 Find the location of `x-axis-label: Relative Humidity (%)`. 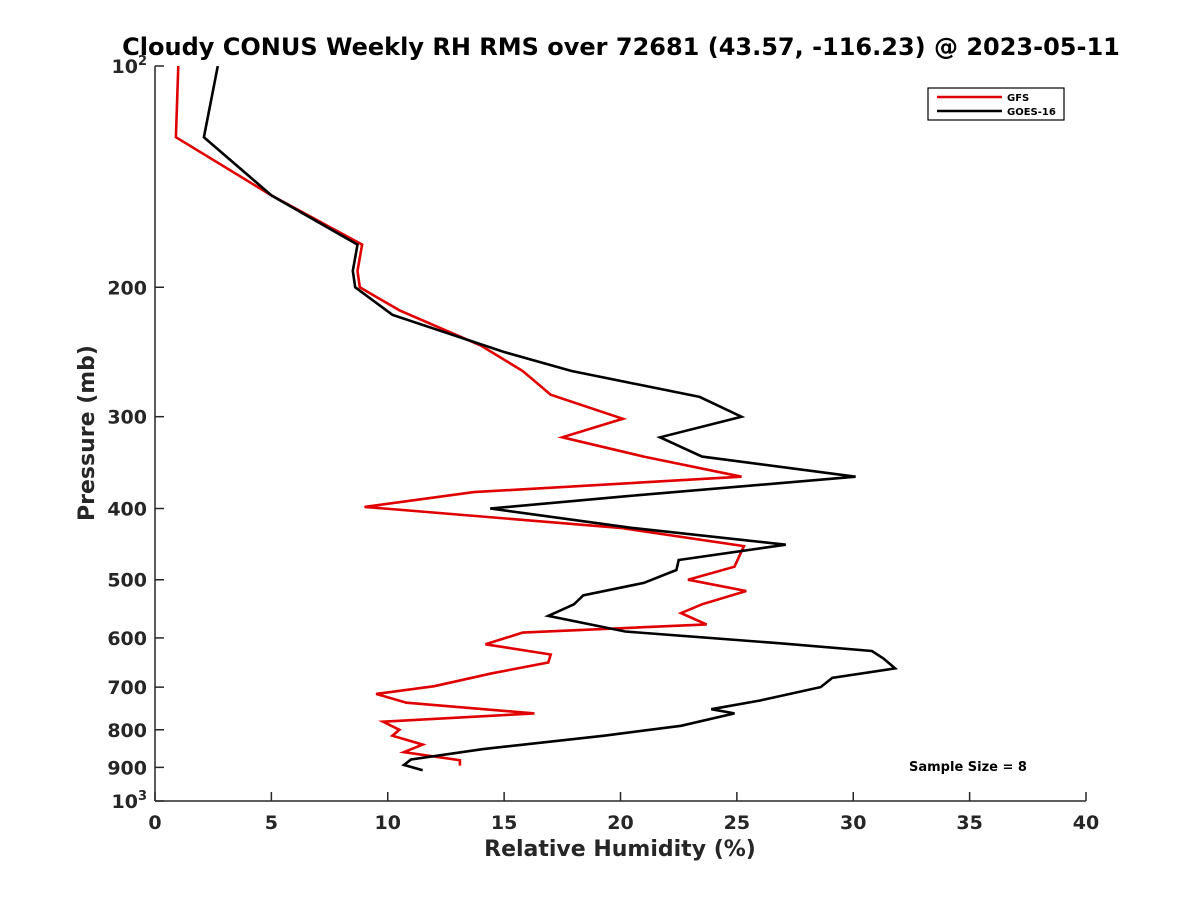

x-axis-label: Relative Humidity (%) is located at coordinates (620, 849).